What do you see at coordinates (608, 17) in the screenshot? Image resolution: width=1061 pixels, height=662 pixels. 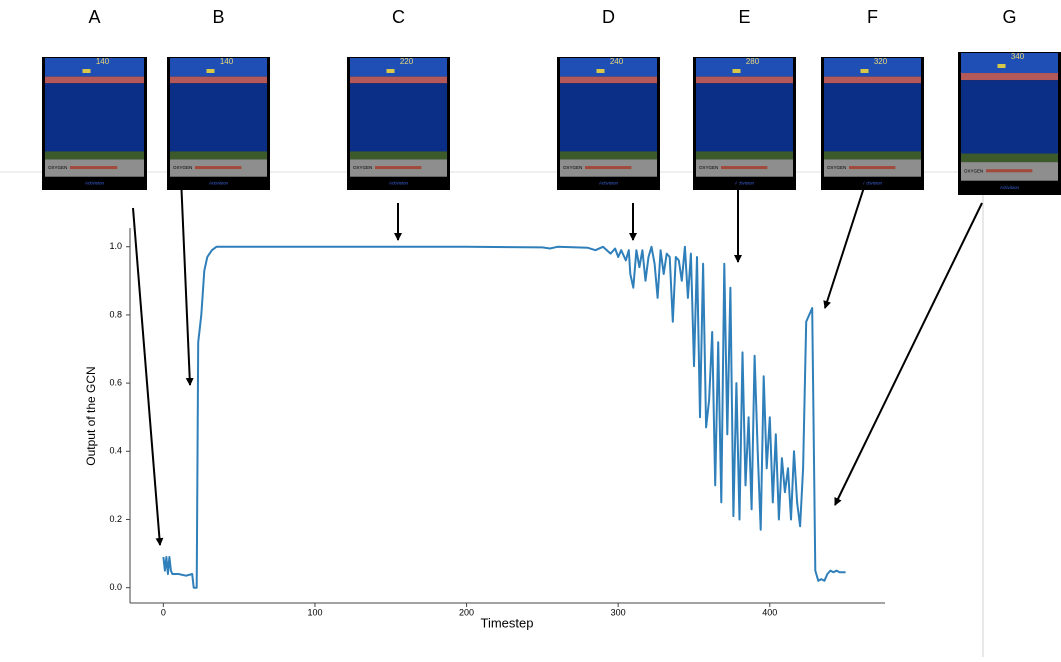 I see `panel-letter: D` at bounding box center [608, 17].